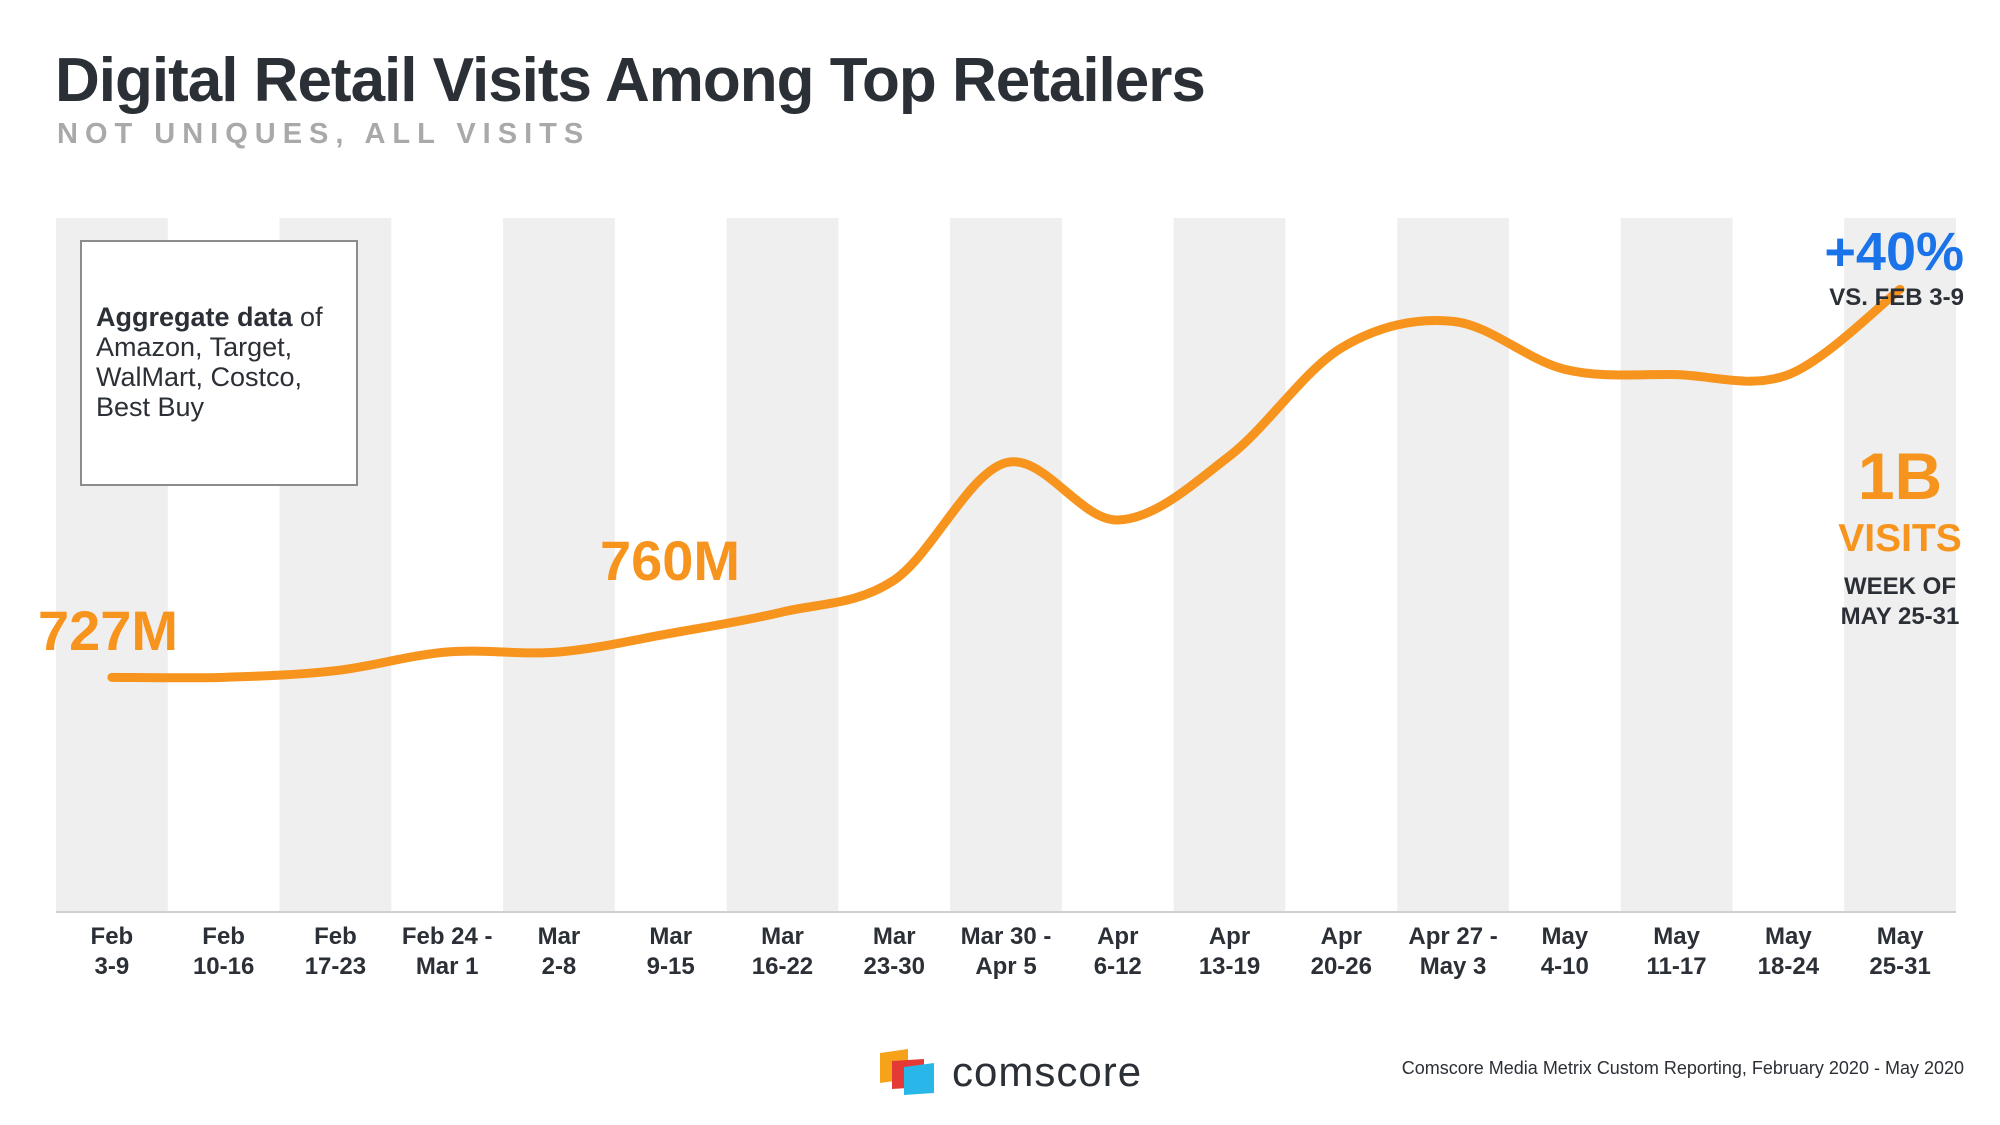 The height and width of the screenshot is (1125, 2000). What do you see at coordinates (1900, 602) in the screenshot?
I see `end-week-label: WEEK OF MAY 25-31` at bounding box center [1900, 602].